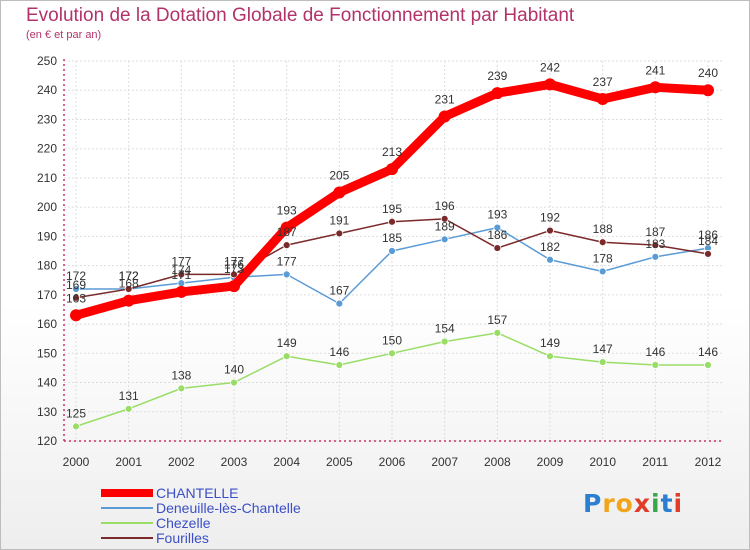  What do you see at coordinates (550, 247) in the screenshot?
I see `data-label: 182` at bounding box center [550, 247].